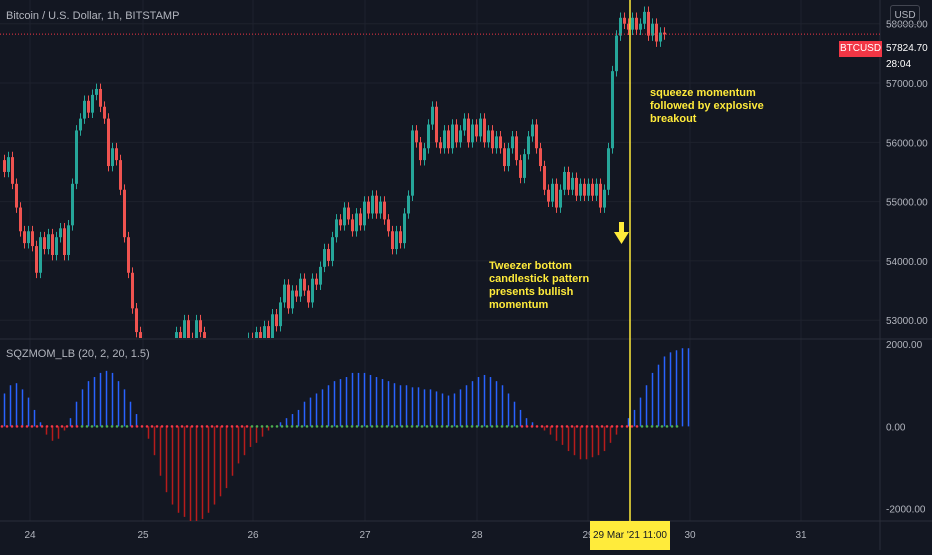 This screenshot has height=555, width=932. I want to click on currency-button: USD, so click(905, 15).